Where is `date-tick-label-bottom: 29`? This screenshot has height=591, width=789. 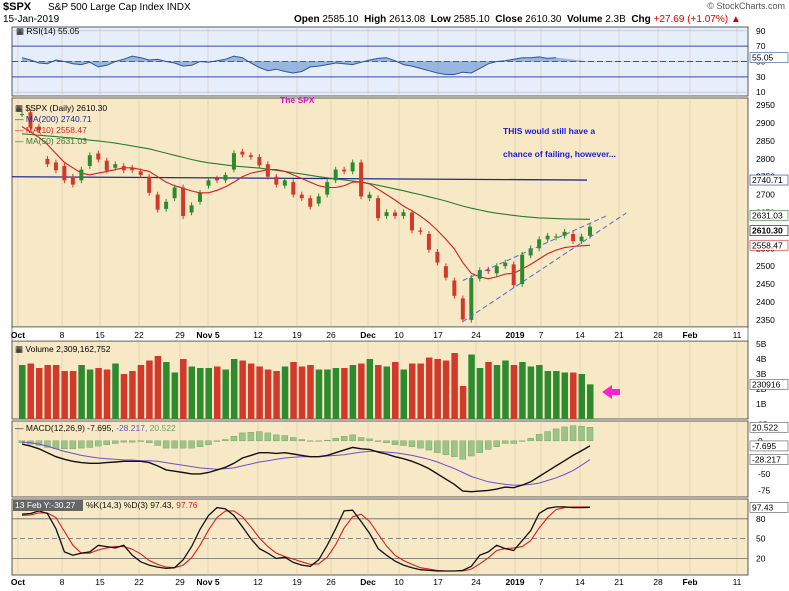
date-tick-label-bottom: 29 is located at coordinates (180, 582).